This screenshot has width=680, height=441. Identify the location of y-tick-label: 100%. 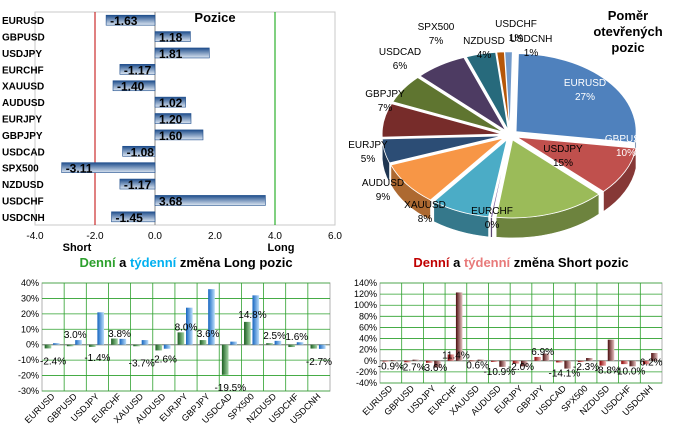
(365, 305).